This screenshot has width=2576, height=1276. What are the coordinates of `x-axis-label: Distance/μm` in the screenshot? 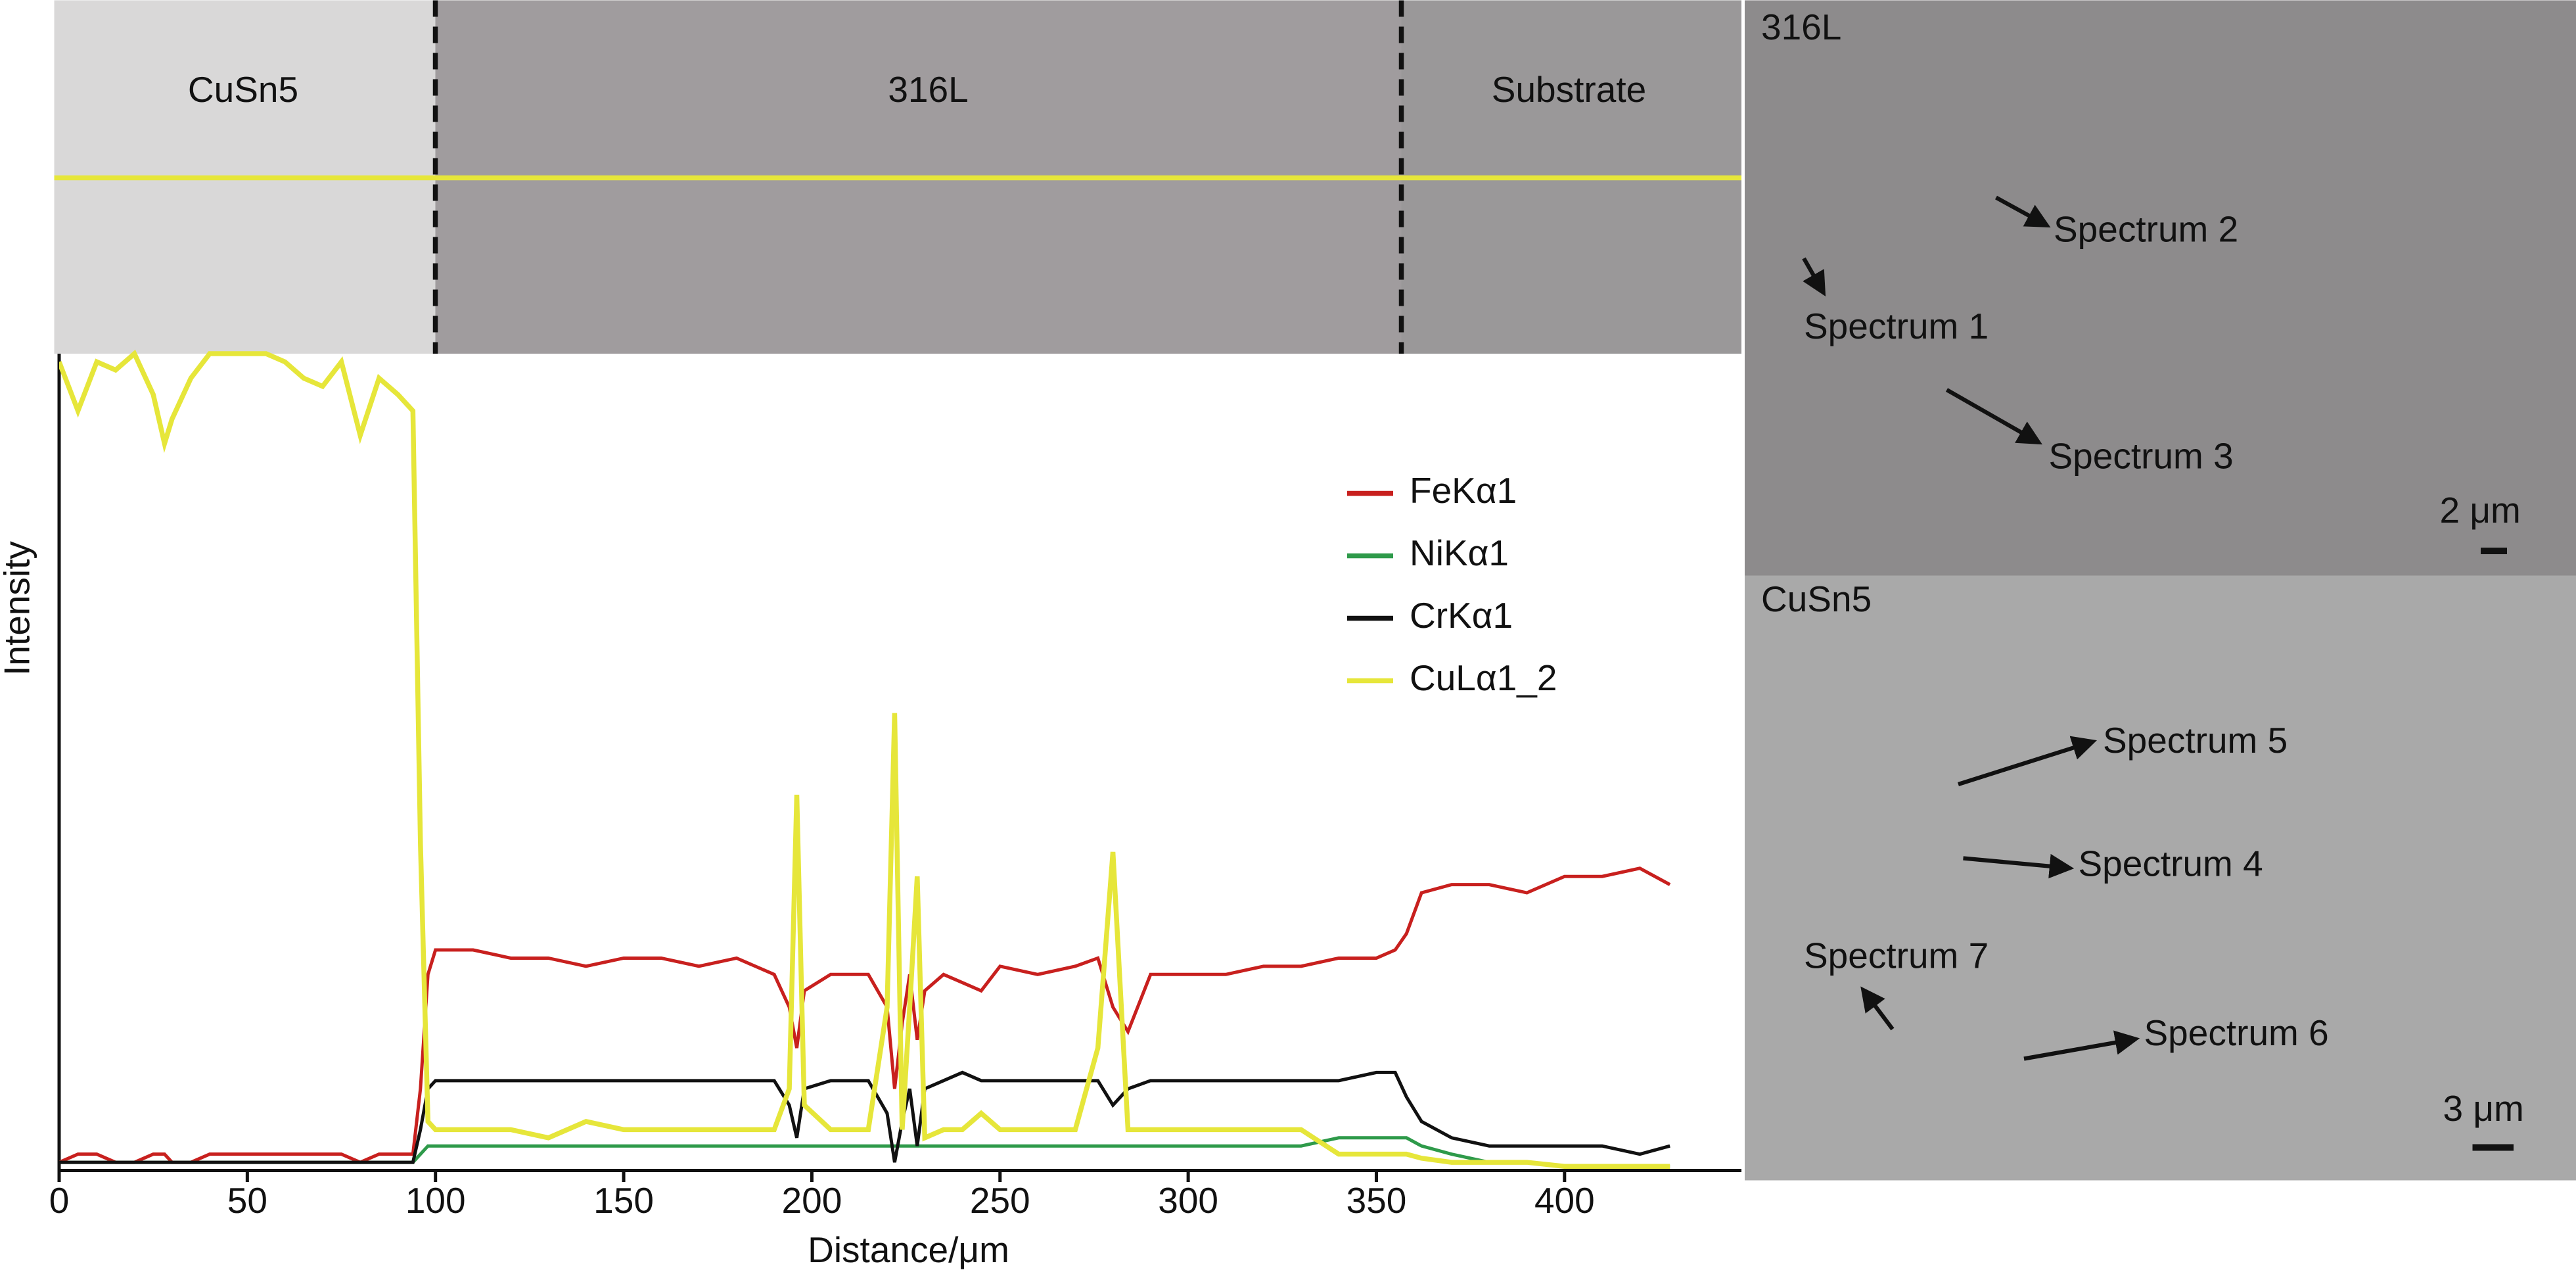 It's located at (908, 1249).